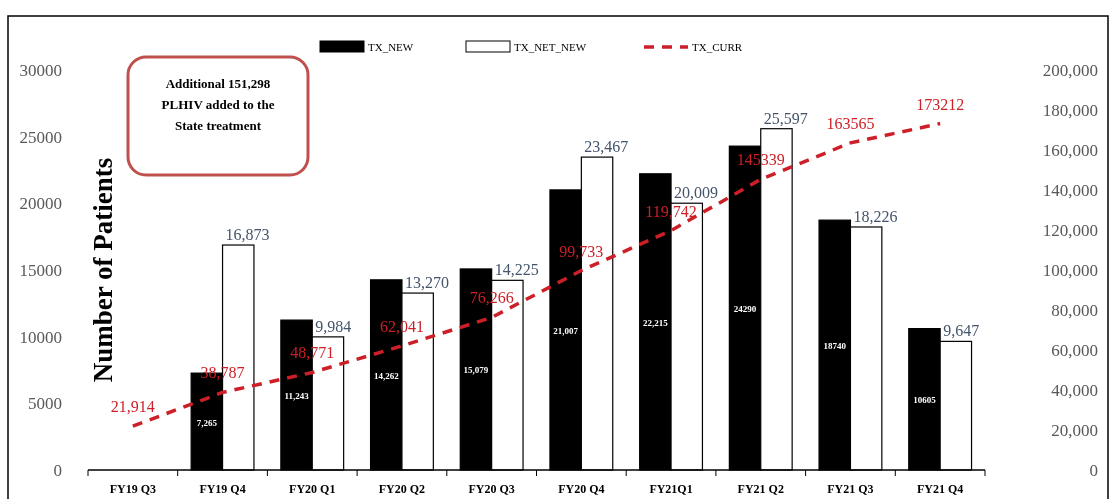  What do you see at coordinates (760, 489) in the screenshot?
I see `x-tick-label: FY21 Q2` at bounding box center [760, 489].